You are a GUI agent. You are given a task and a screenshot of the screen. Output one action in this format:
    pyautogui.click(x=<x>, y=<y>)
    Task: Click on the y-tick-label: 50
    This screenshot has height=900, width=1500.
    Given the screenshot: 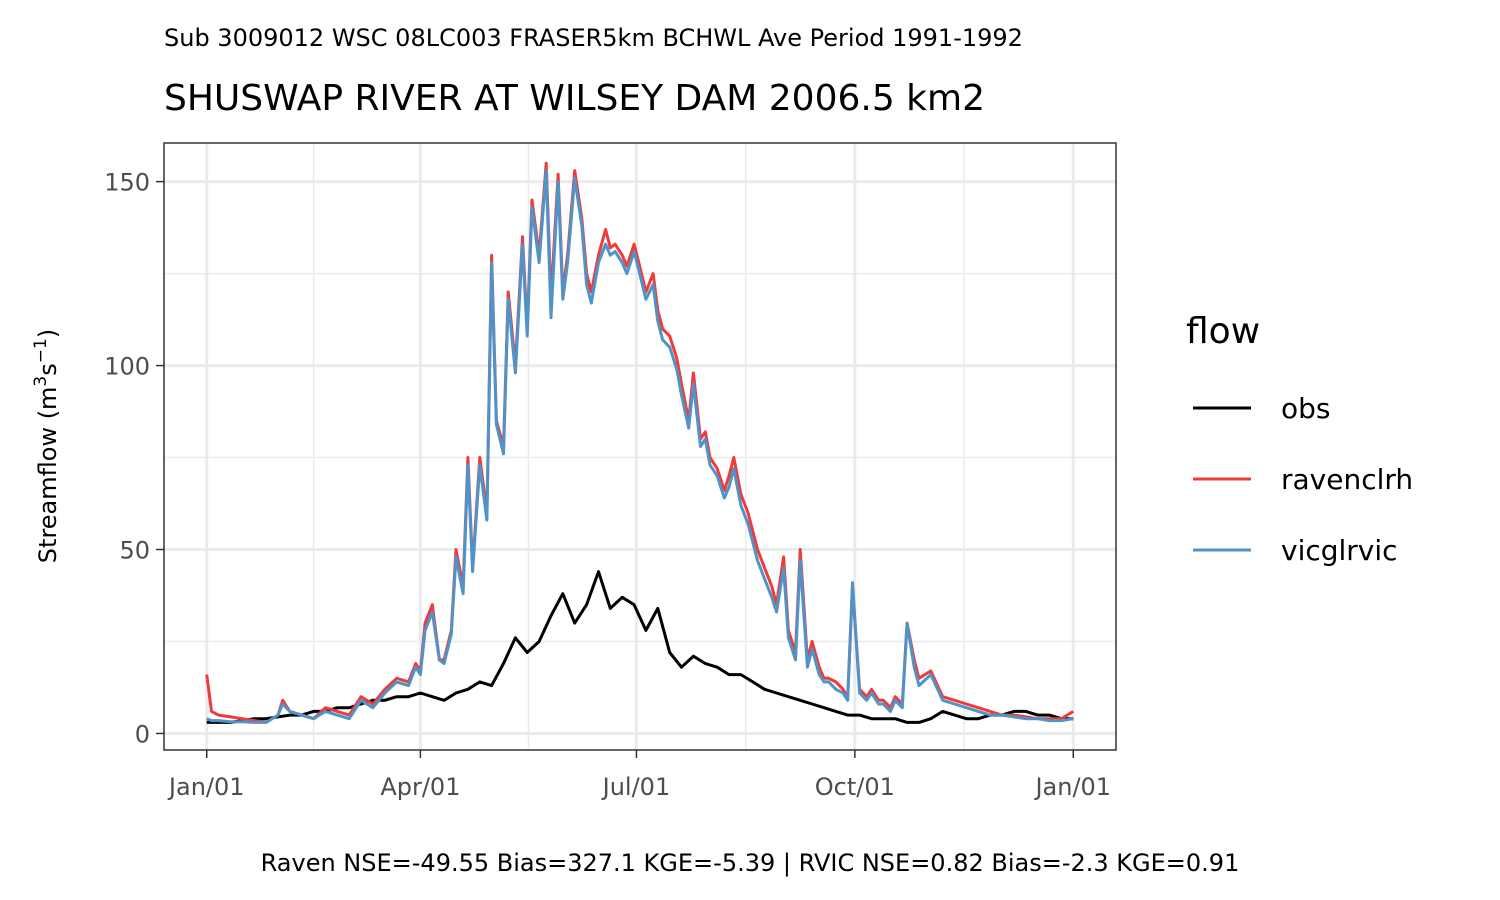 What is the action you would take?
    pyautogui.click(x=134, y=551)
    